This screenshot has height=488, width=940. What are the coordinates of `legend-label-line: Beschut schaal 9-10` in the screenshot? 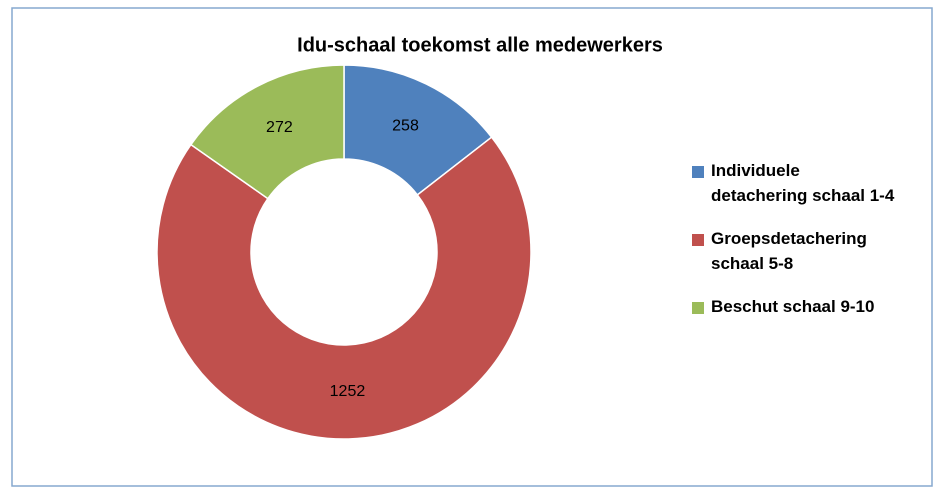 It's located at (792, 306).